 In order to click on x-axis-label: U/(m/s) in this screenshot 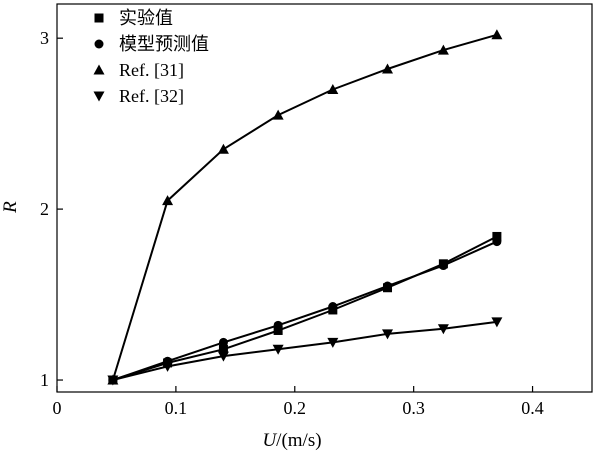, I will do `click(291, 440)`.